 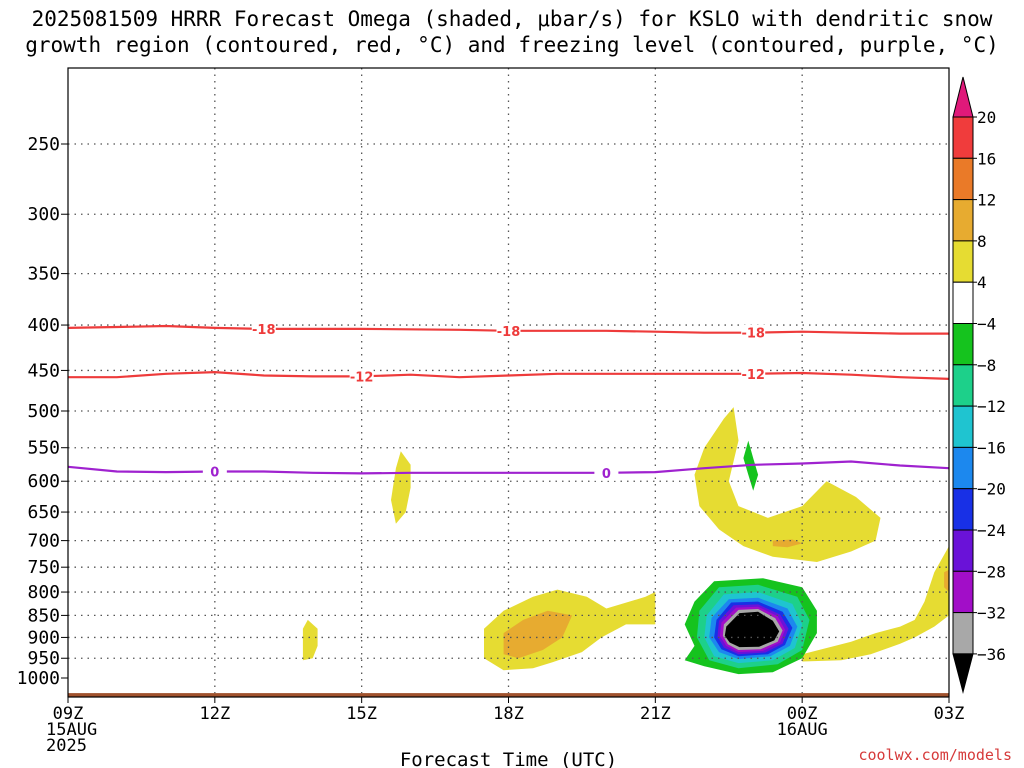 What do you see at coordinates (361, 714) in the screenshot?
I see `x-tick-label-6-0: 15Z` at bounding box center [361, 714].